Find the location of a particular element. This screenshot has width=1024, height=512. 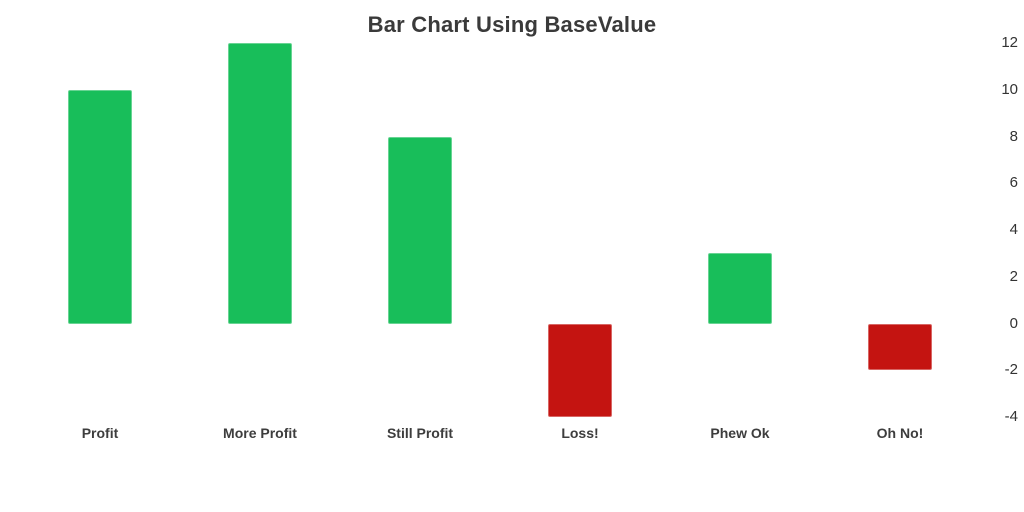

category-label-1: More Profit is located at coordinates (260, 433).